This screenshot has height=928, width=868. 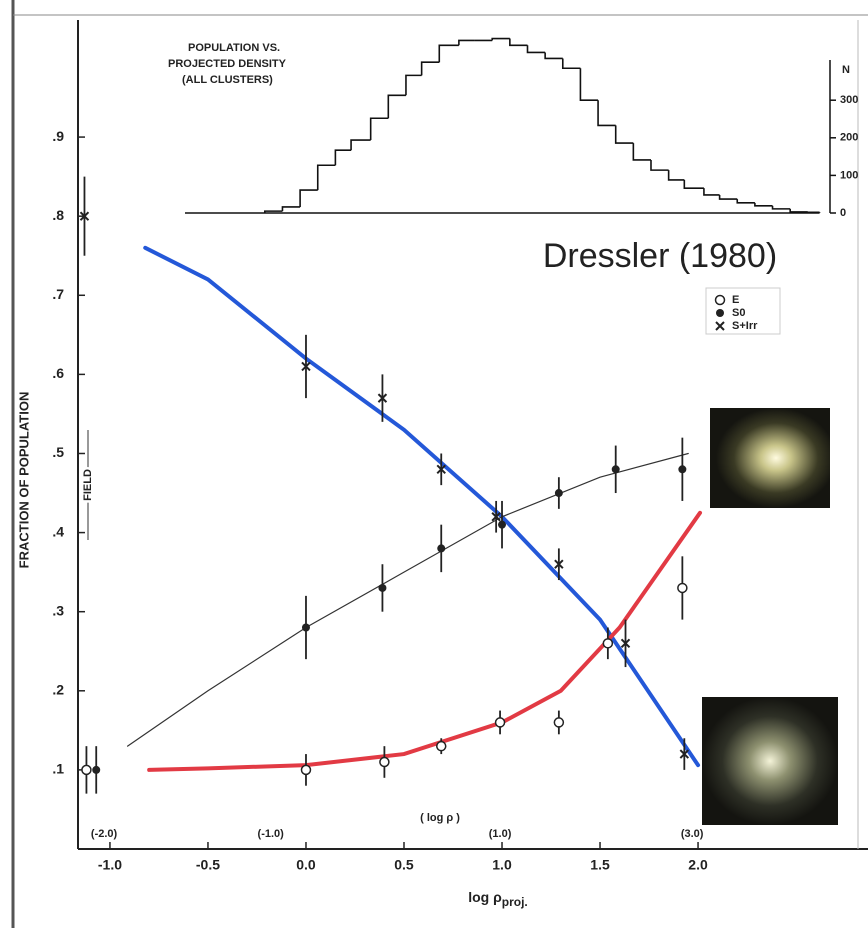 I want to click on y-tick-label: .7, so click(x=58, y=294).